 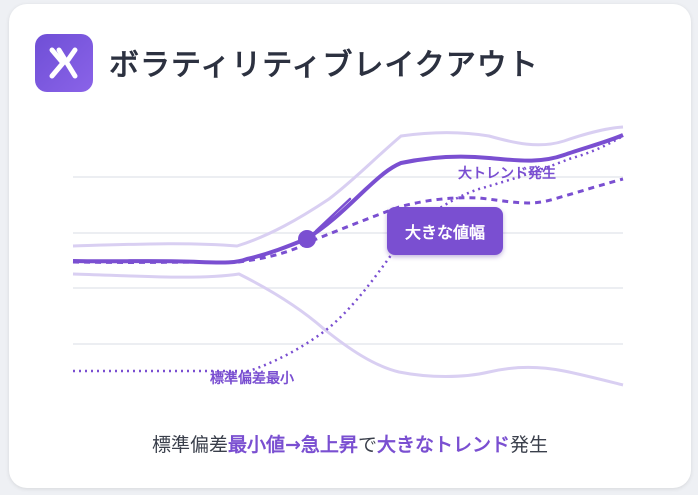 I want to click on caption-highlight: 最小値→急上昇, so click(x=293, y=445).